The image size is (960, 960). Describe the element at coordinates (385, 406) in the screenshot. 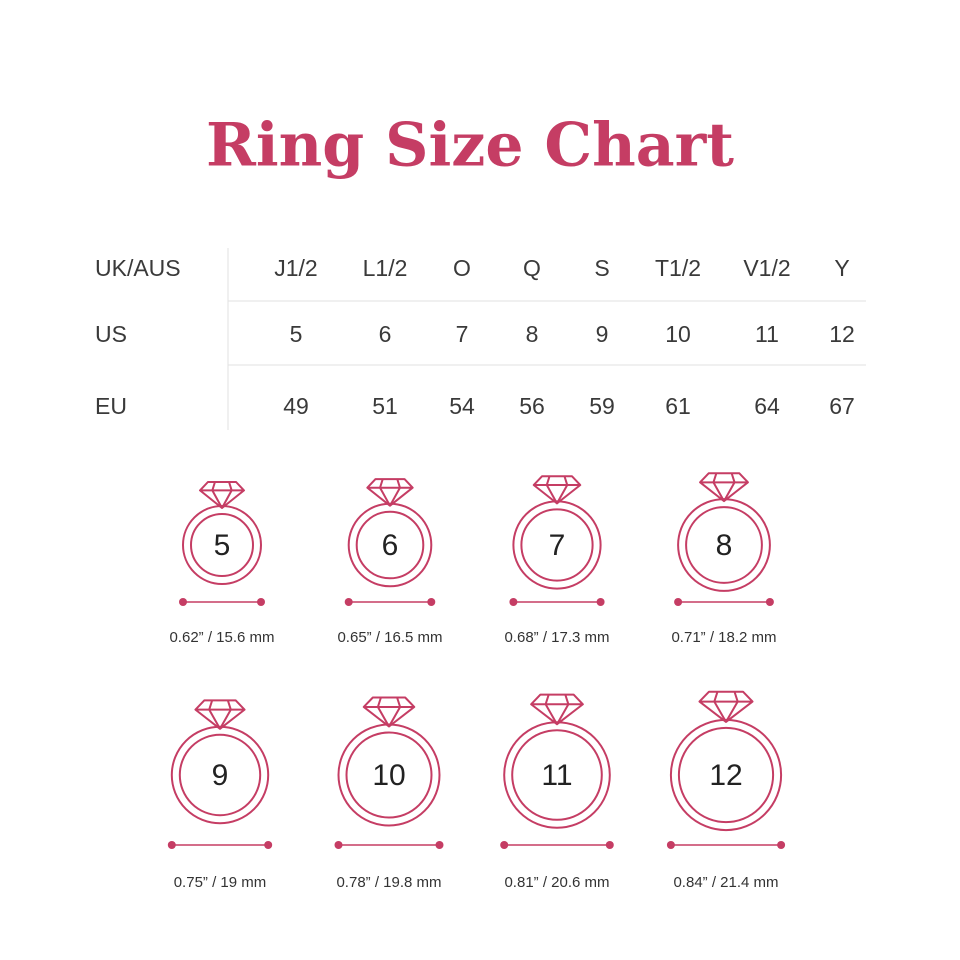

I see `table-cell: 51` at that location.